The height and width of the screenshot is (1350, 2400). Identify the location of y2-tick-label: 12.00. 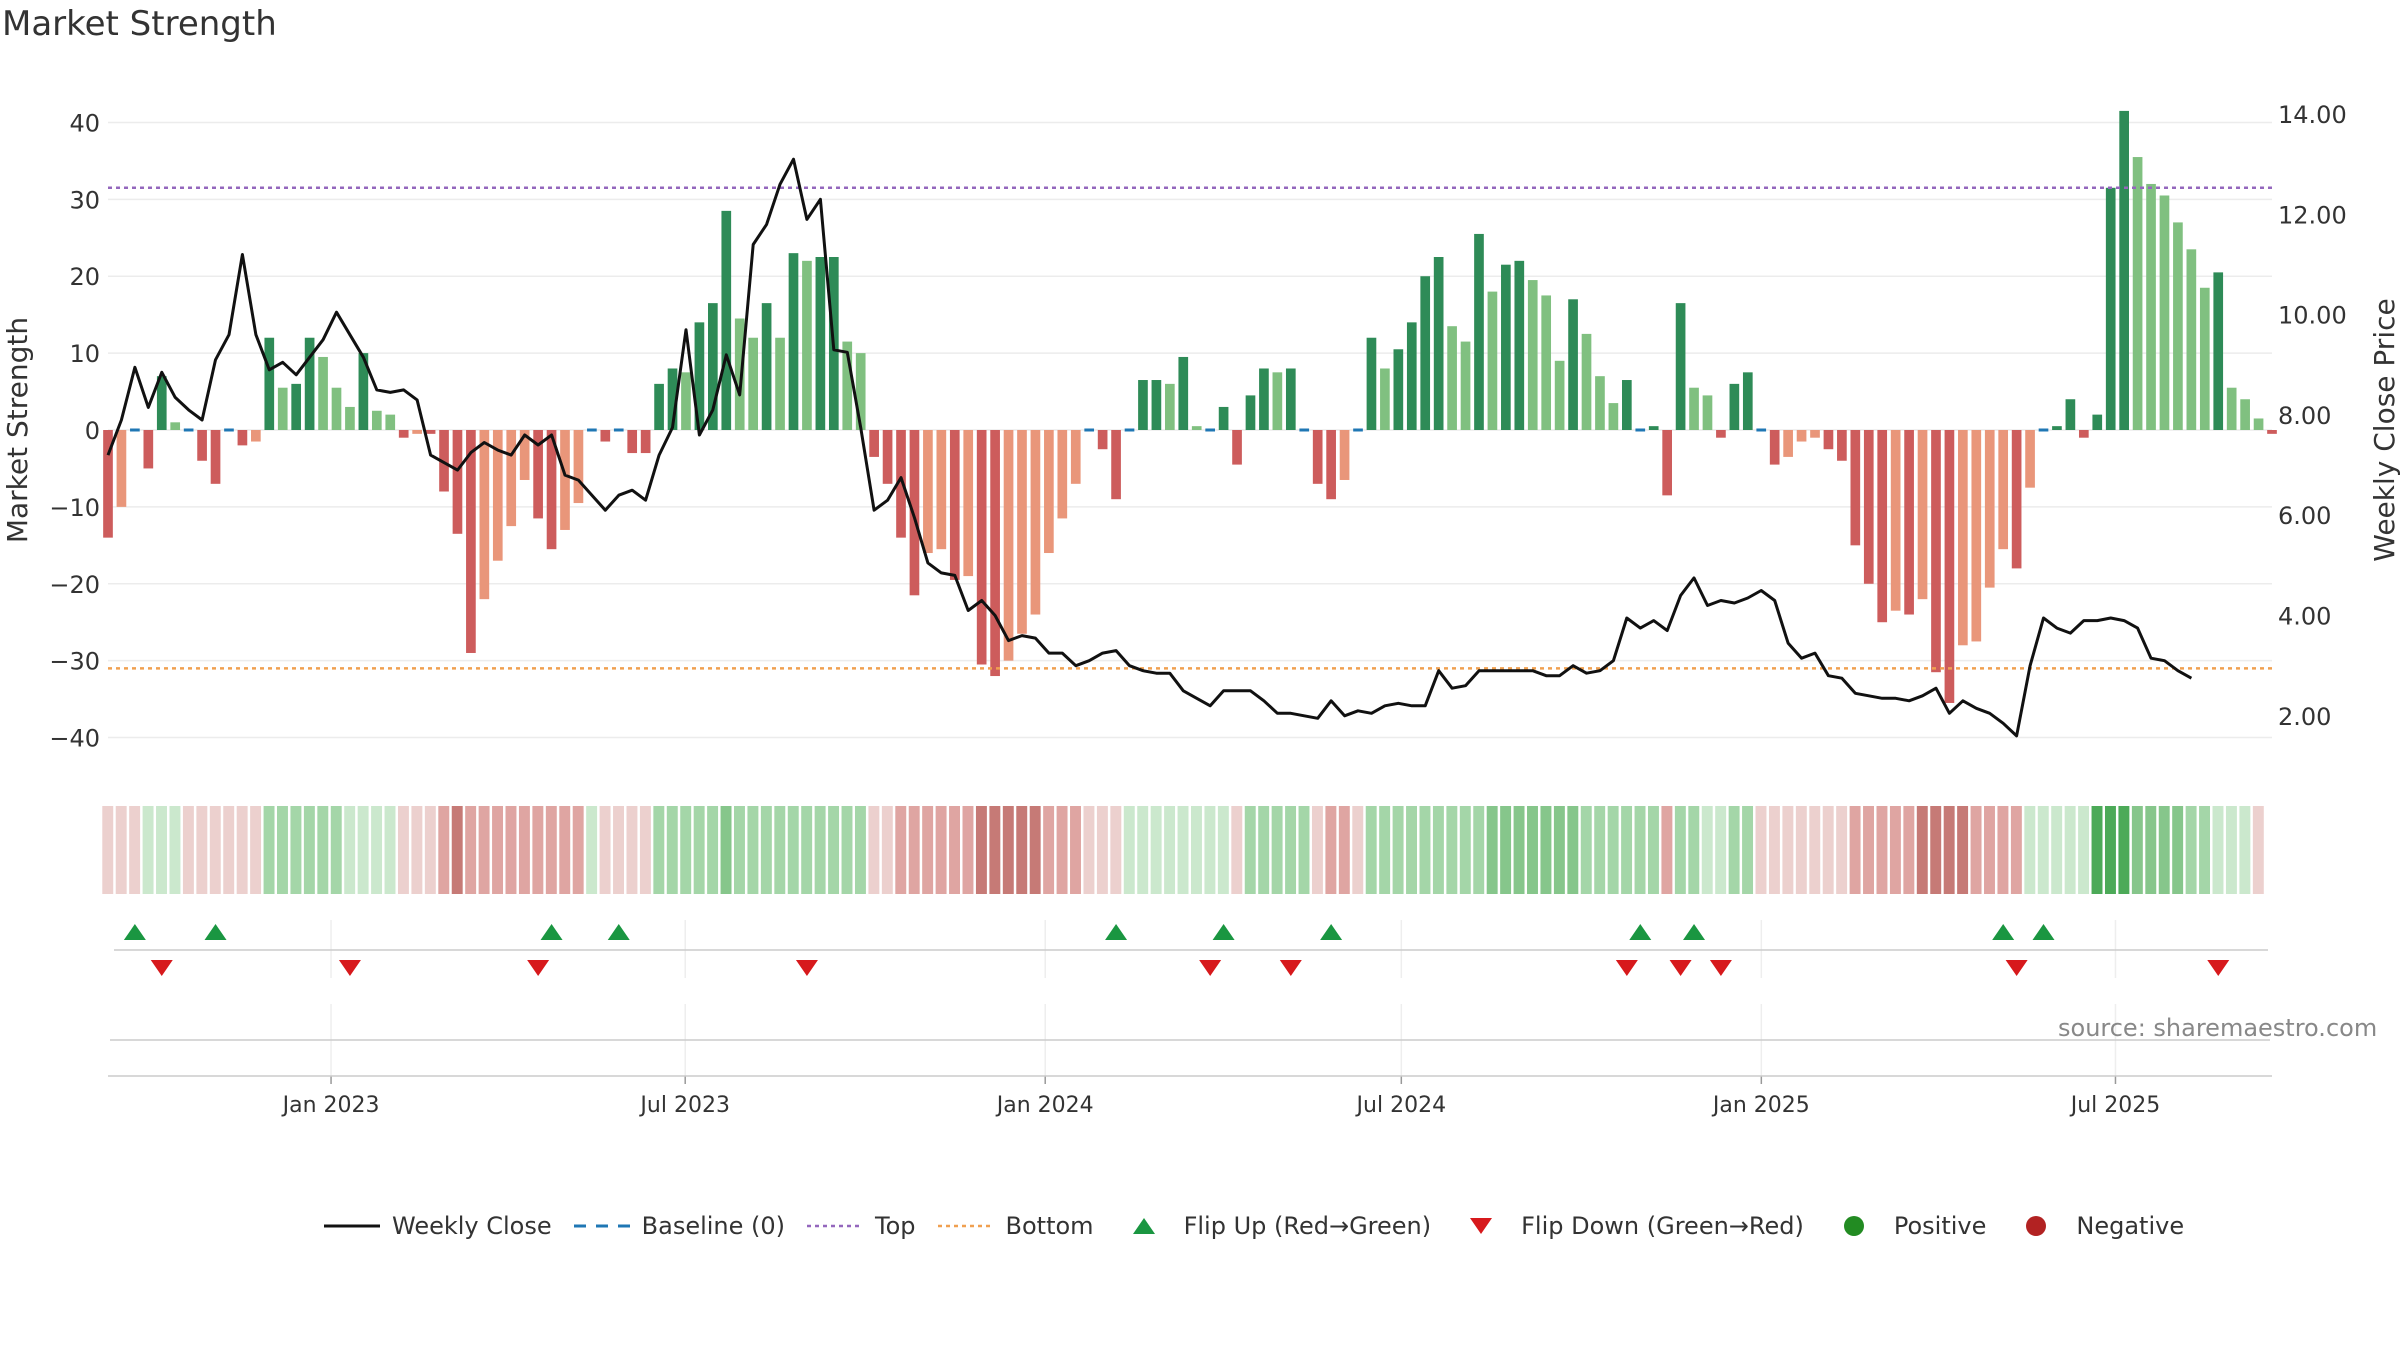
(2312, 215).